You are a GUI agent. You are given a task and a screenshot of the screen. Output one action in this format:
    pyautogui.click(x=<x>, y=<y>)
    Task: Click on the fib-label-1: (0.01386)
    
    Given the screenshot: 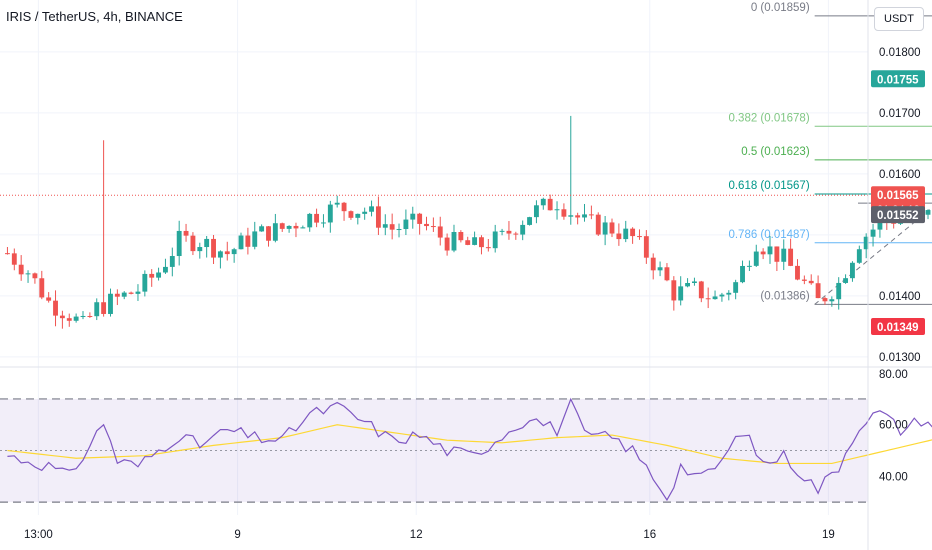 What is the action you would take?
    pyautogui.click(x=784, y=296)
    